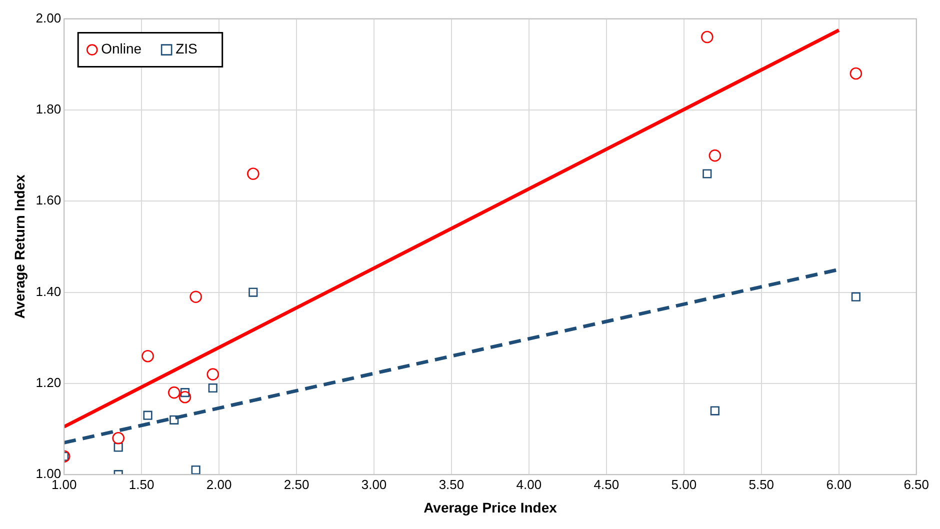 The width and height of the screenshot is (940, 529). I want to click on legend-label: Online, so click(121, 48).